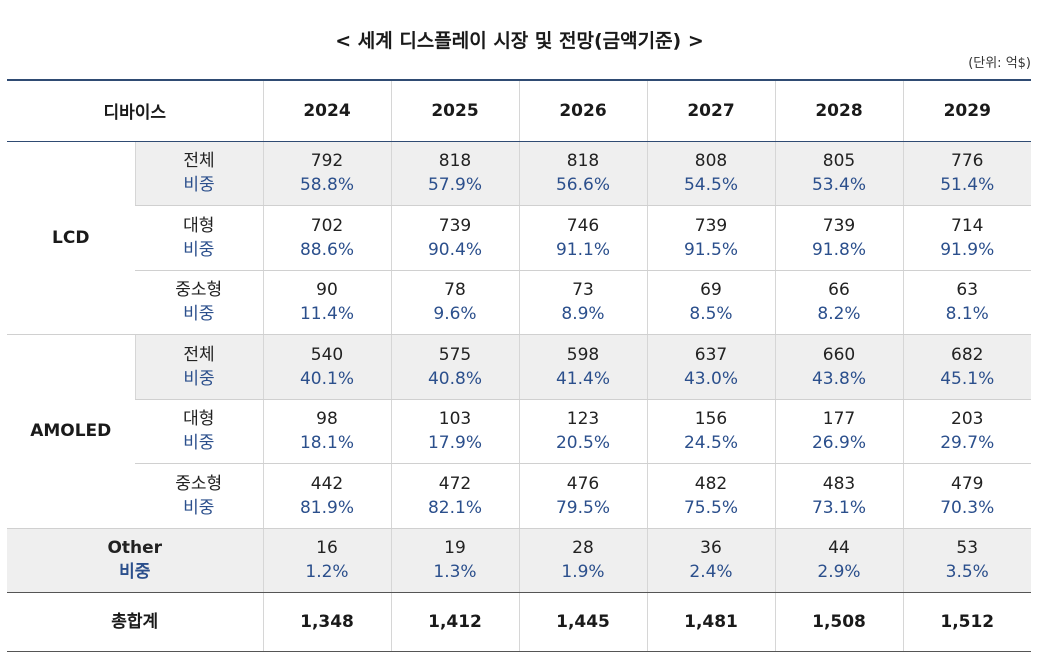  I want to click on market-share: 40.8%, so click(454, 378).